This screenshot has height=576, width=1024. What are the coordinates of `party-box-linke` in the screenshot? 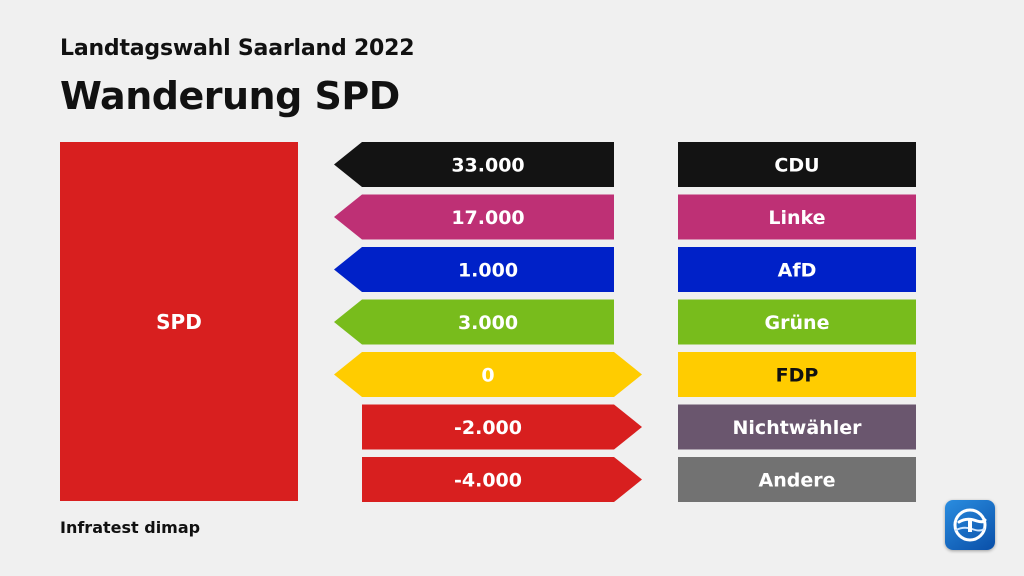 It's located at (797, 217).